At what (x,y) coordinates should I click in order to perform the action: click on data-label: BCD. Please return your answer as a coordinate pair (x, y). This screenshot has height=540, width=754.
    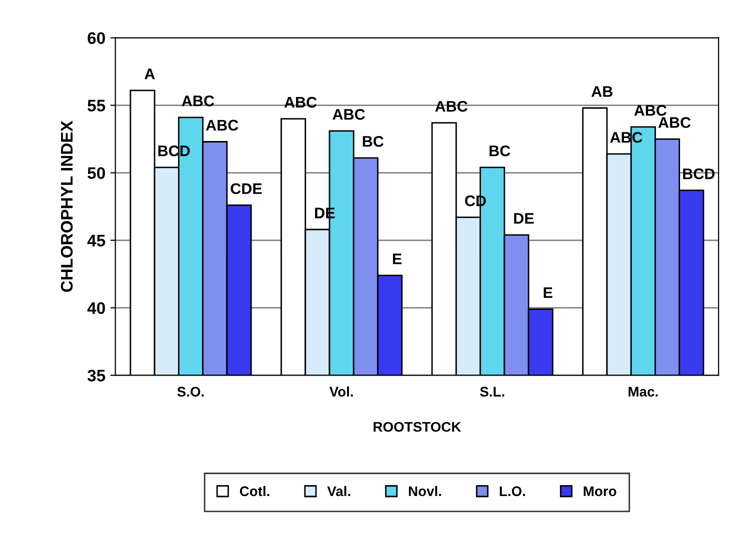
    Looking at the image, I should click on (699, 174).